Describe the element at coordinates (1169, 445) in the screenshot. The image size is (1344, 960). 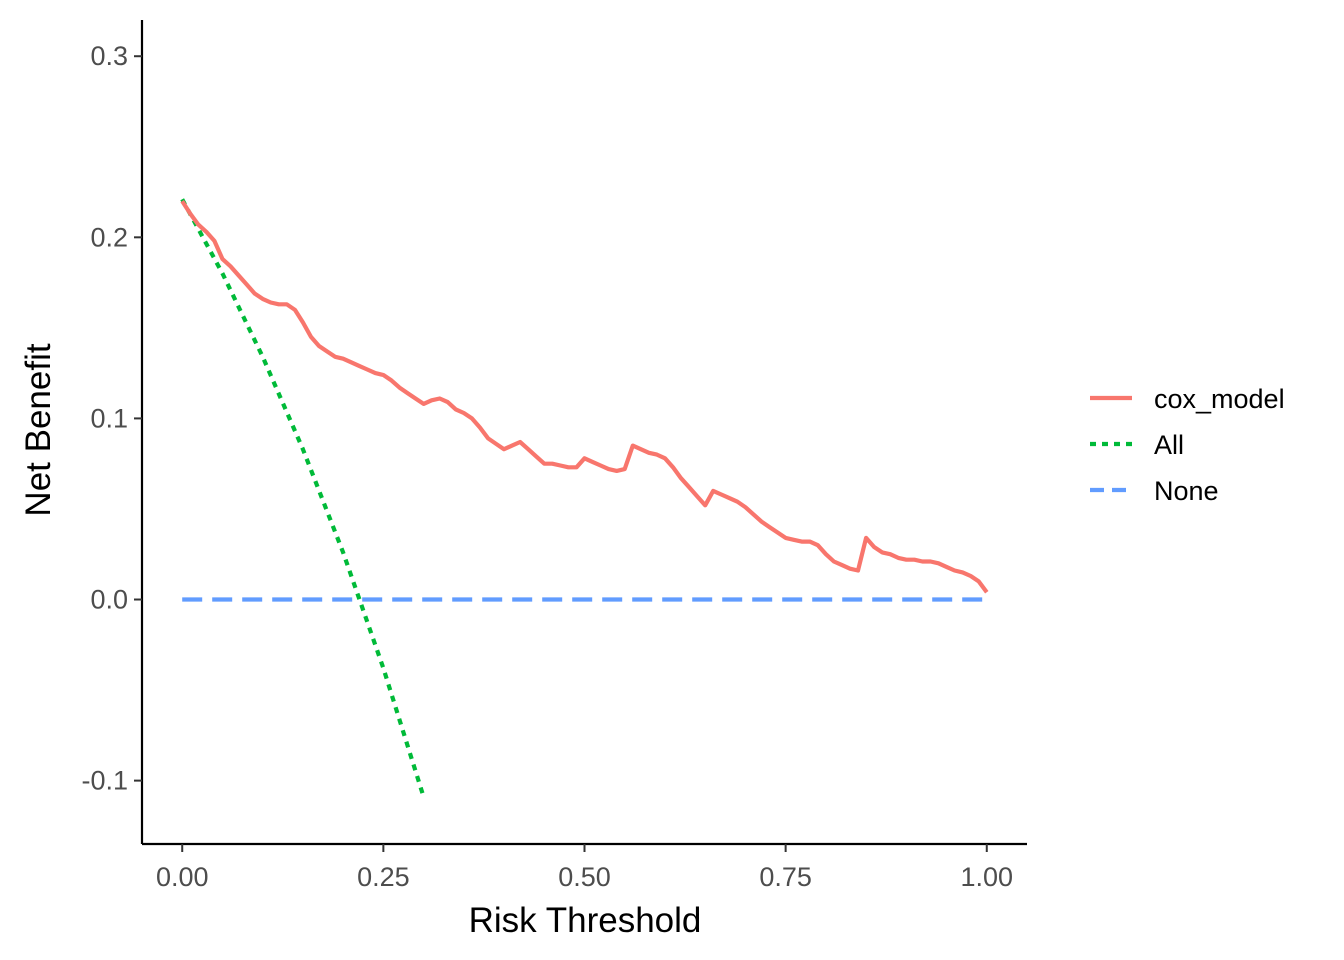
I see `legend-label-all: All` at that location.